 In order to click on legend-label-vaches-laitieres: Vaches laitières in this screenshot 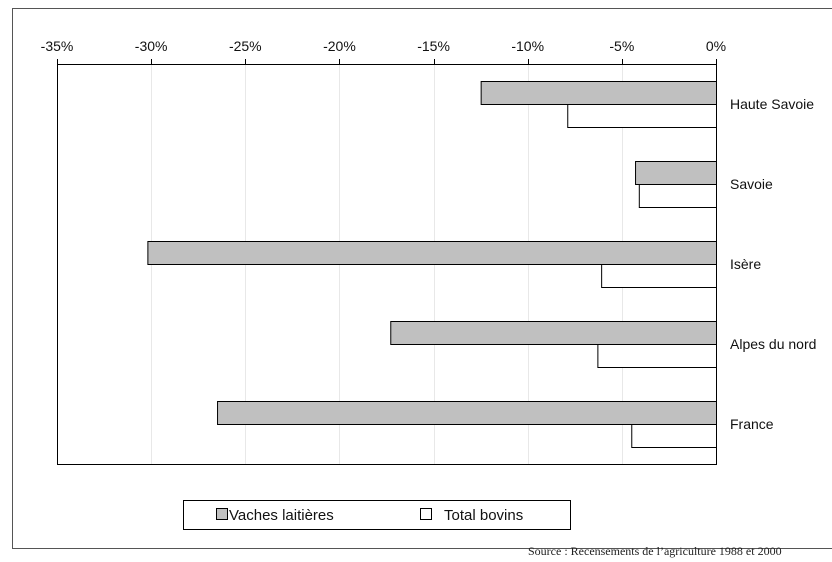, I will do `click(281, 515)`.